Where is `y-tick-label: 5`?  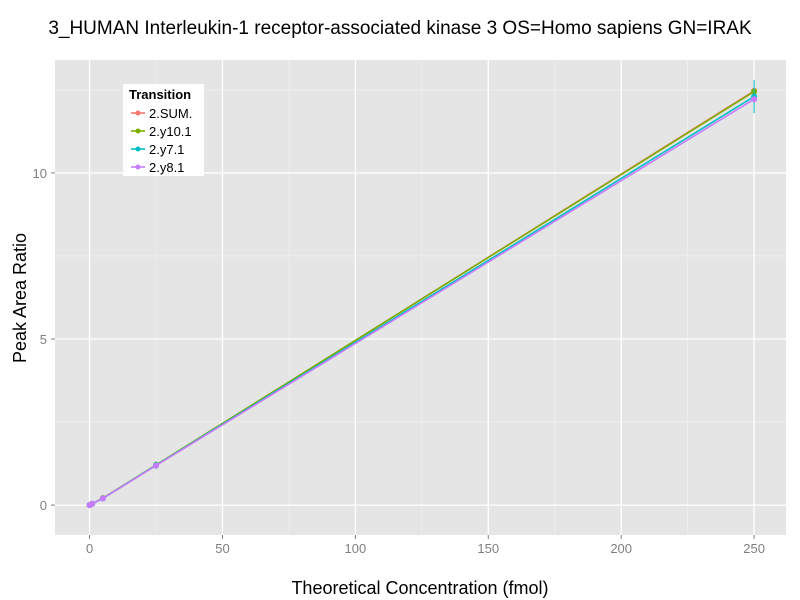 y-tick-label: 5 is located at coordinates (43, 339).